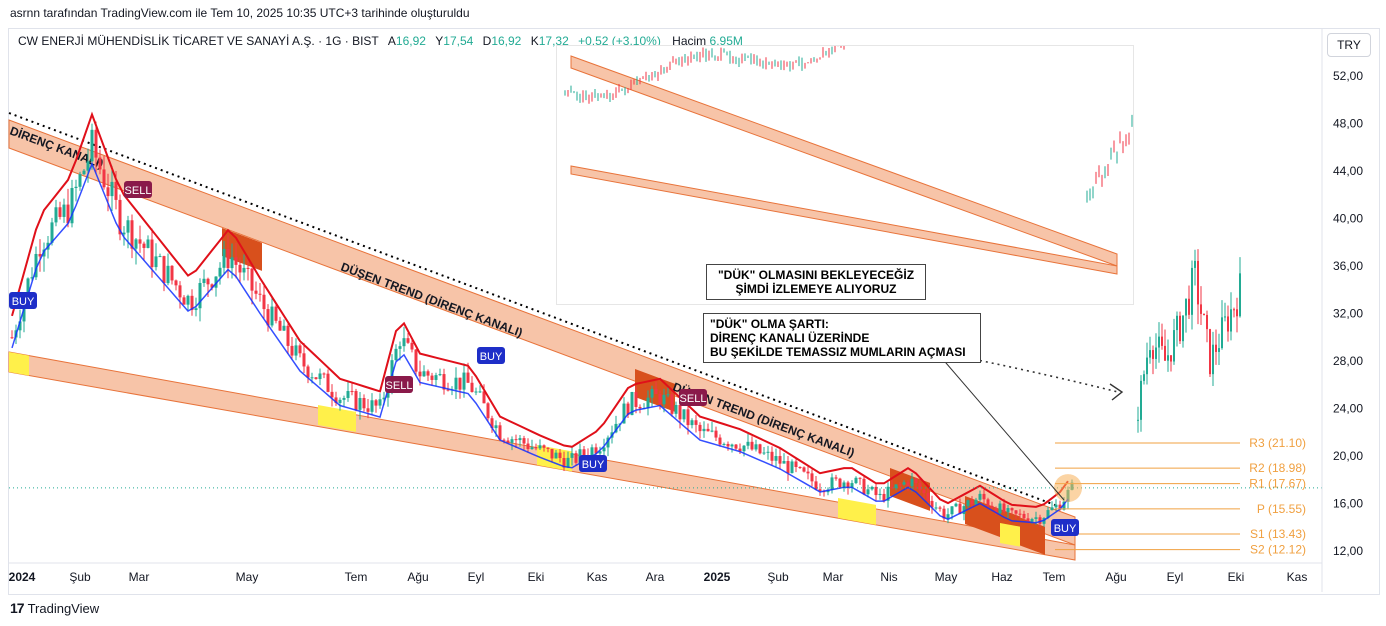 Image resolution: width=1386 pixels, height=626 pixels. What do you see at coordinates (536, 577) in the screenshot?
I see `time-tick-label: Eki` at bounding box center [536, 577].